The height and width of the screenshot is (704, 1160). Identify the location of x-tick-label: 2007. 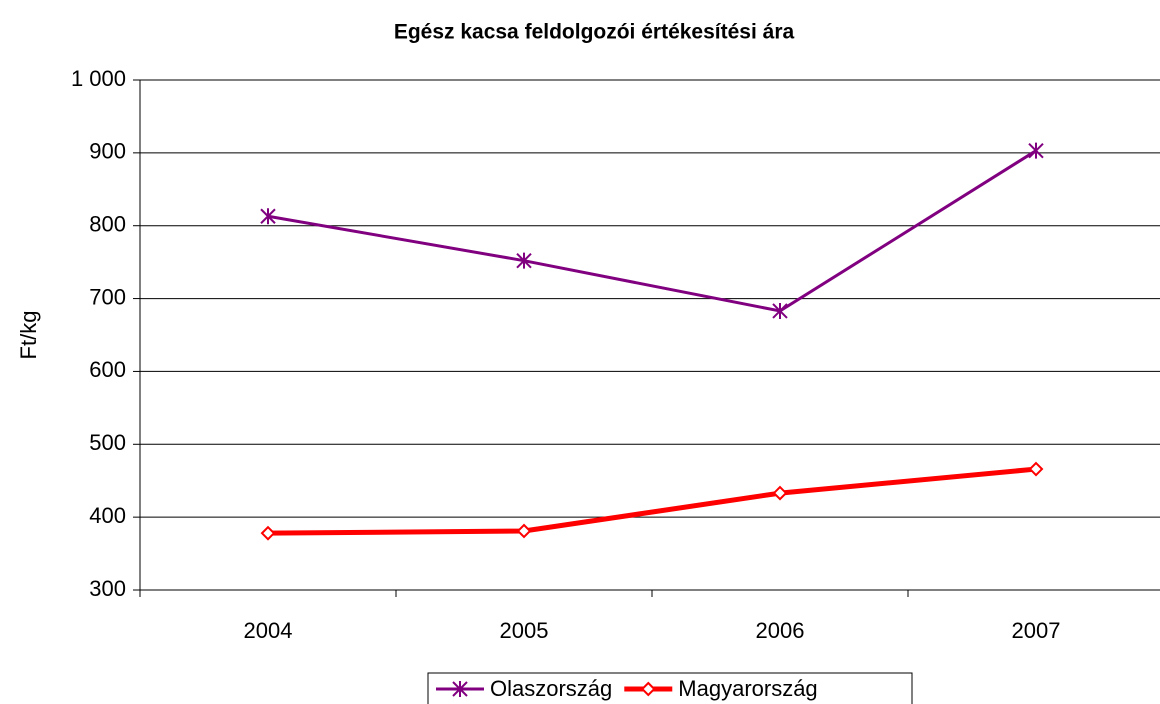
(1036, 630).